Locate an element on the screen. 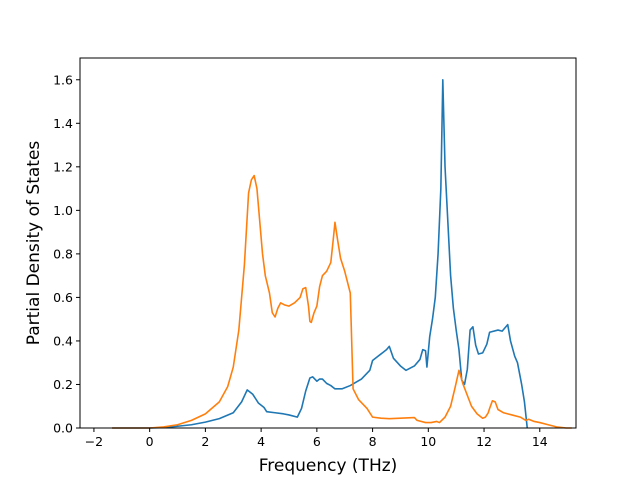 Image resolution: width=640 pixels, height=484 pixels. x-tick-label: 2 is located at coordinates (205, 441).